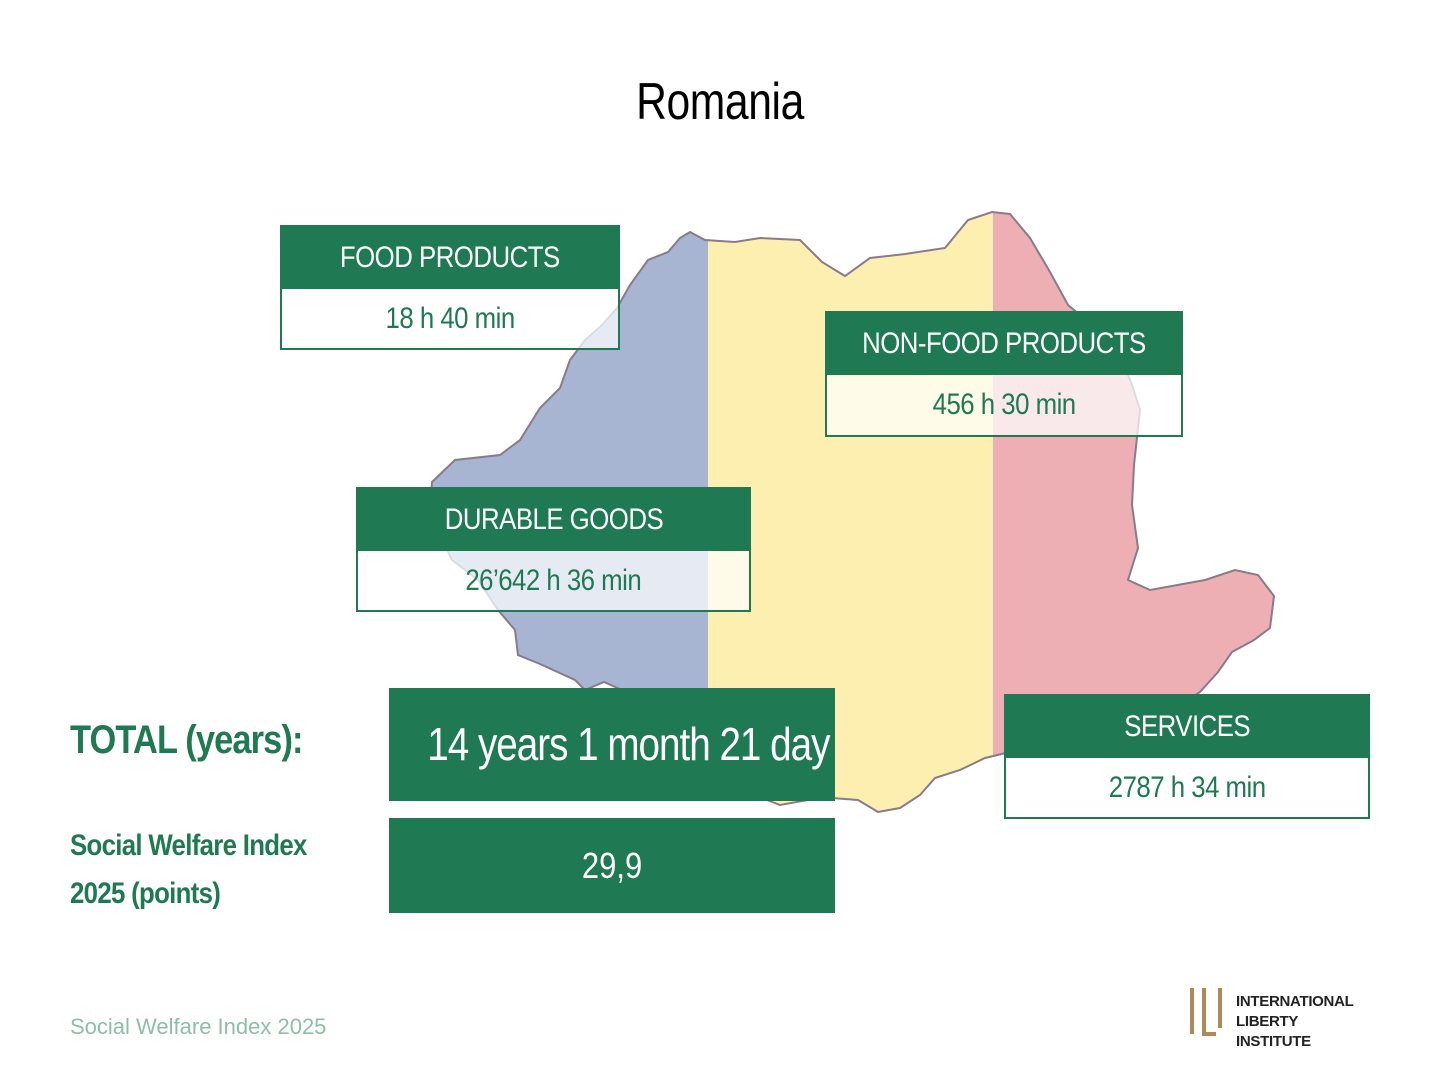  I want to click on logo-mark-icon, so click(1206, 1012).